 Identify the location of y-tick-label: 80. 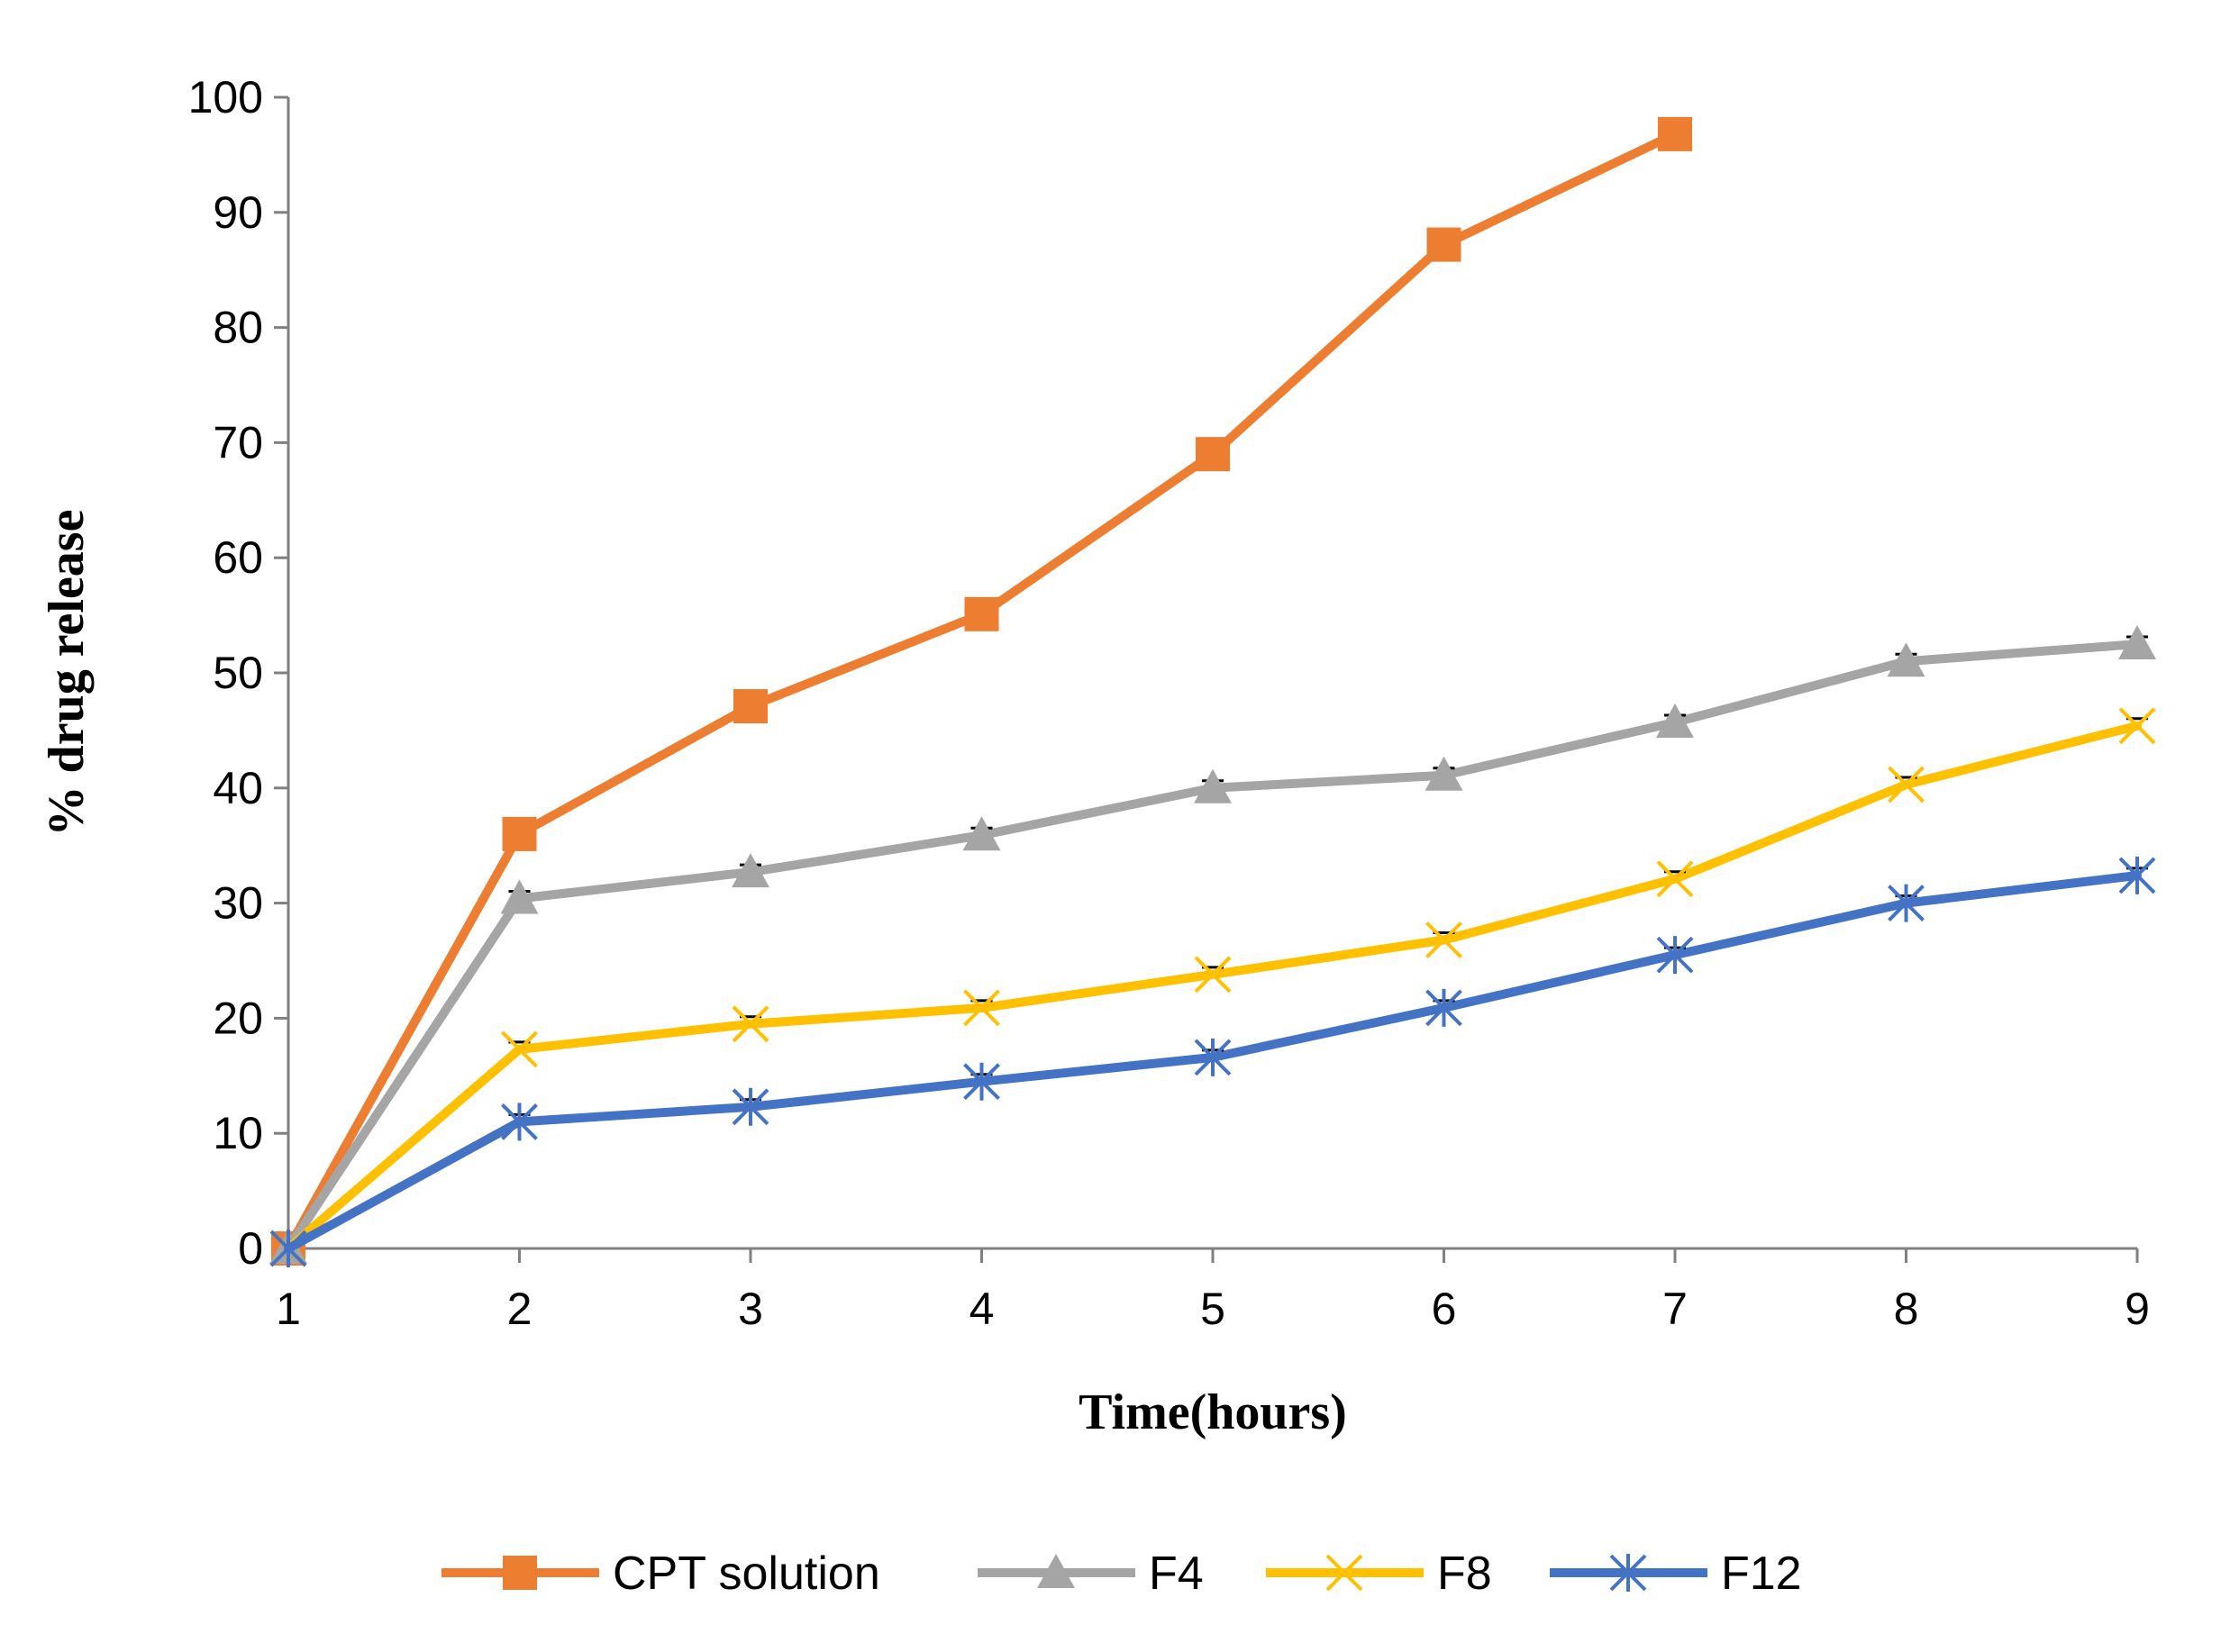
(238, 328).